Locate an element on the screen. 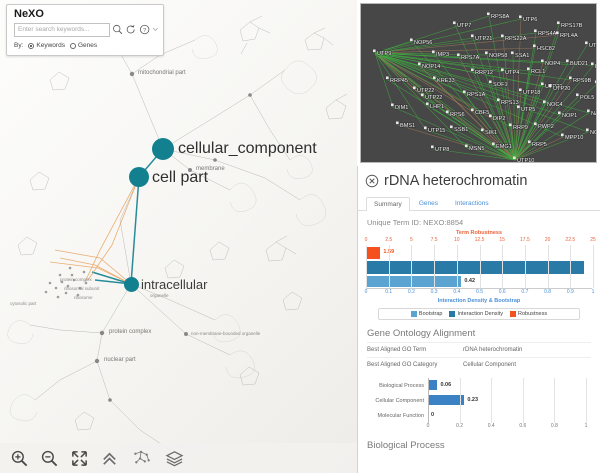 The height and width of the screenshot is (473, 600). hbar-row-cellular-component: Cellular Component 0.23 is located at coordinates (479, 400).